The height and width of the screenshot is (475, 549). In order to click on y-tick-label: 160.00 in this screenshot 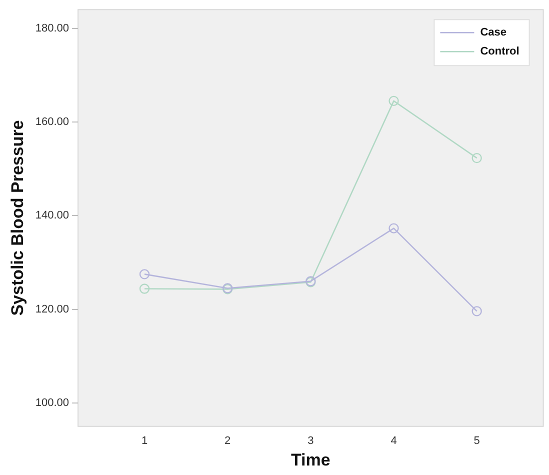, I will do `click(52, 122)`.